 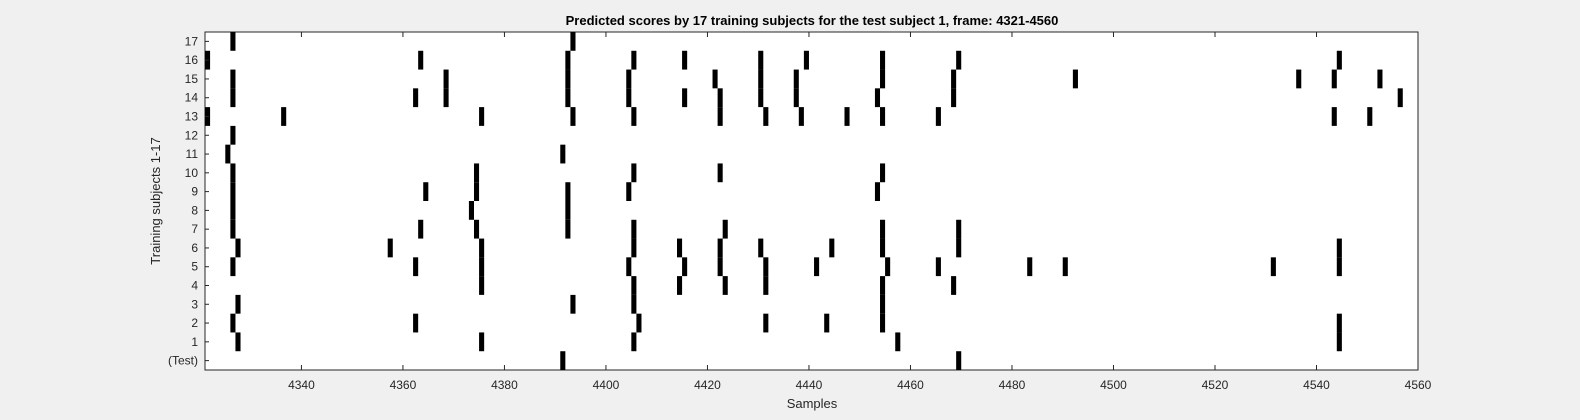 I want to click on y-tick-label: 10, so click(x=192, y=173).